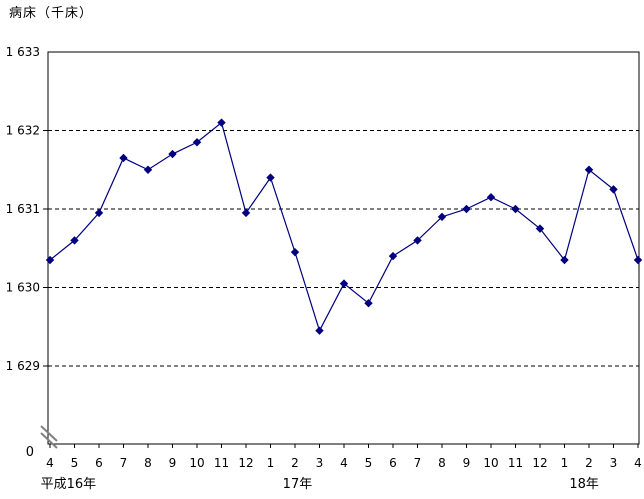  I want to click on y-tick-label: 1 632, so click(23, 131).